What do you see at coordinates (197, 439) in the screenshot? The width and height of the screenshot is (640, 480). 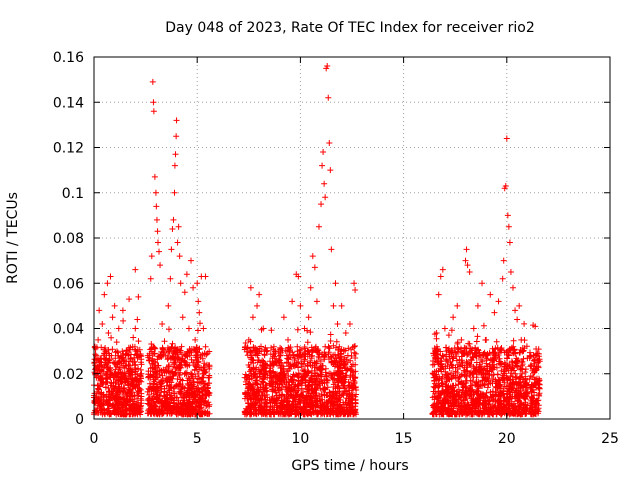 I see `x-tick-label: 5` at bounding box center [197, 439].